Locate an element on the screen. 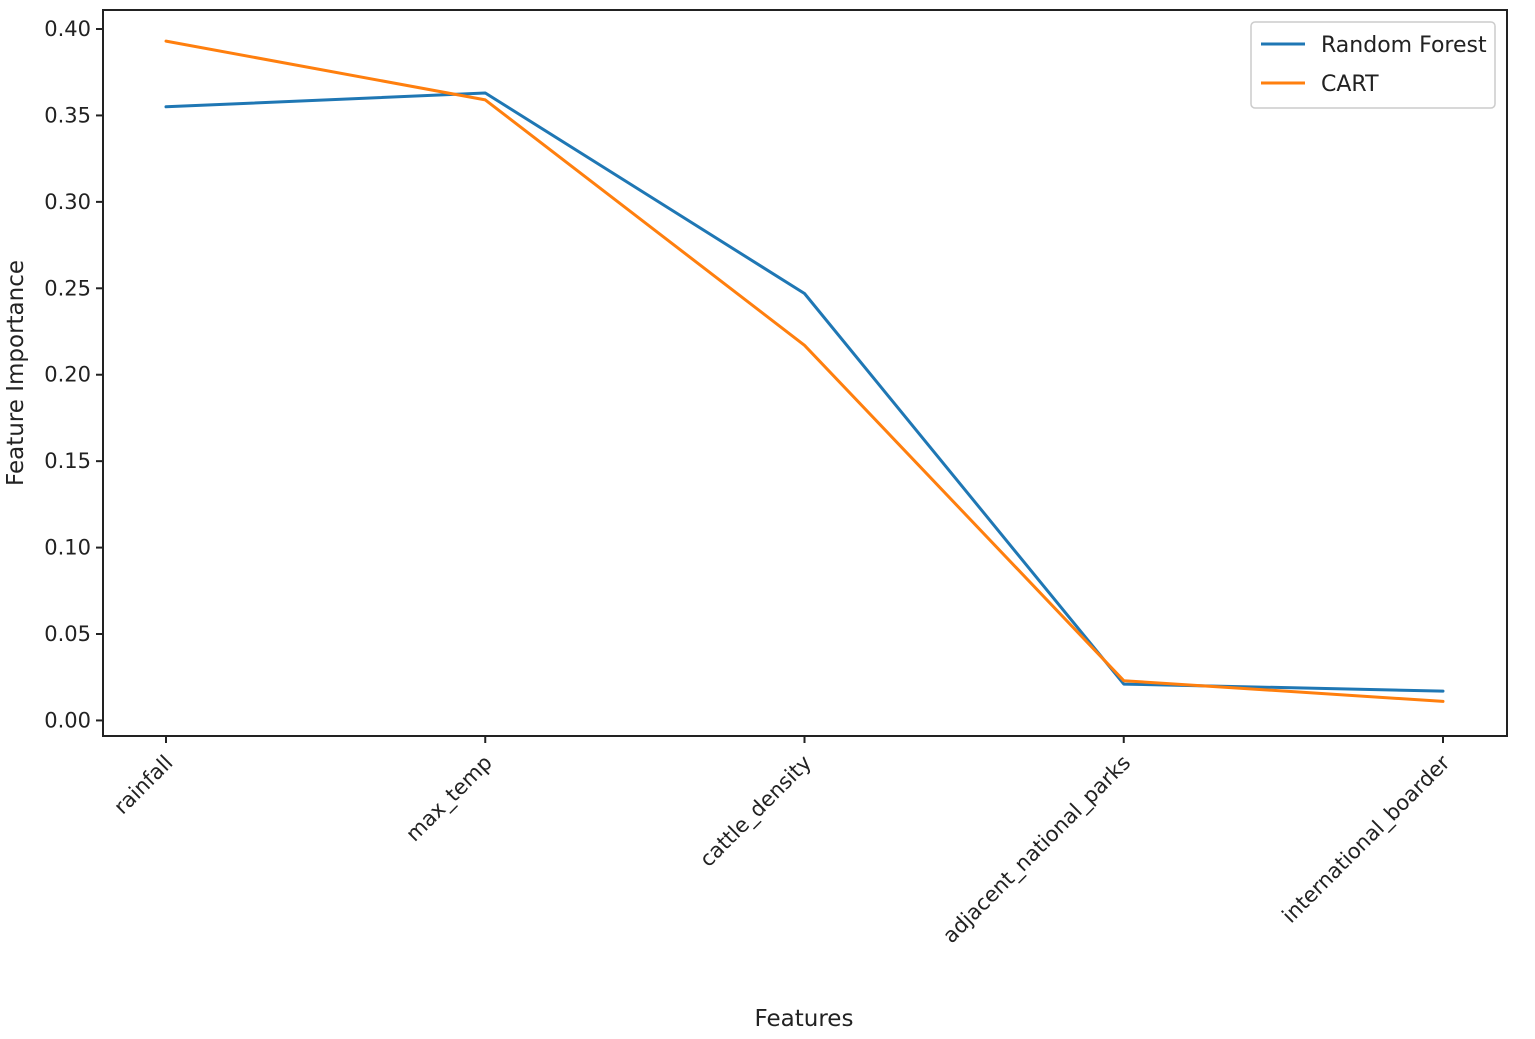 The width and height of the screenshot is (1535, 1039). x-tick-label: international_boarder is located at coordinates (1366, 839).